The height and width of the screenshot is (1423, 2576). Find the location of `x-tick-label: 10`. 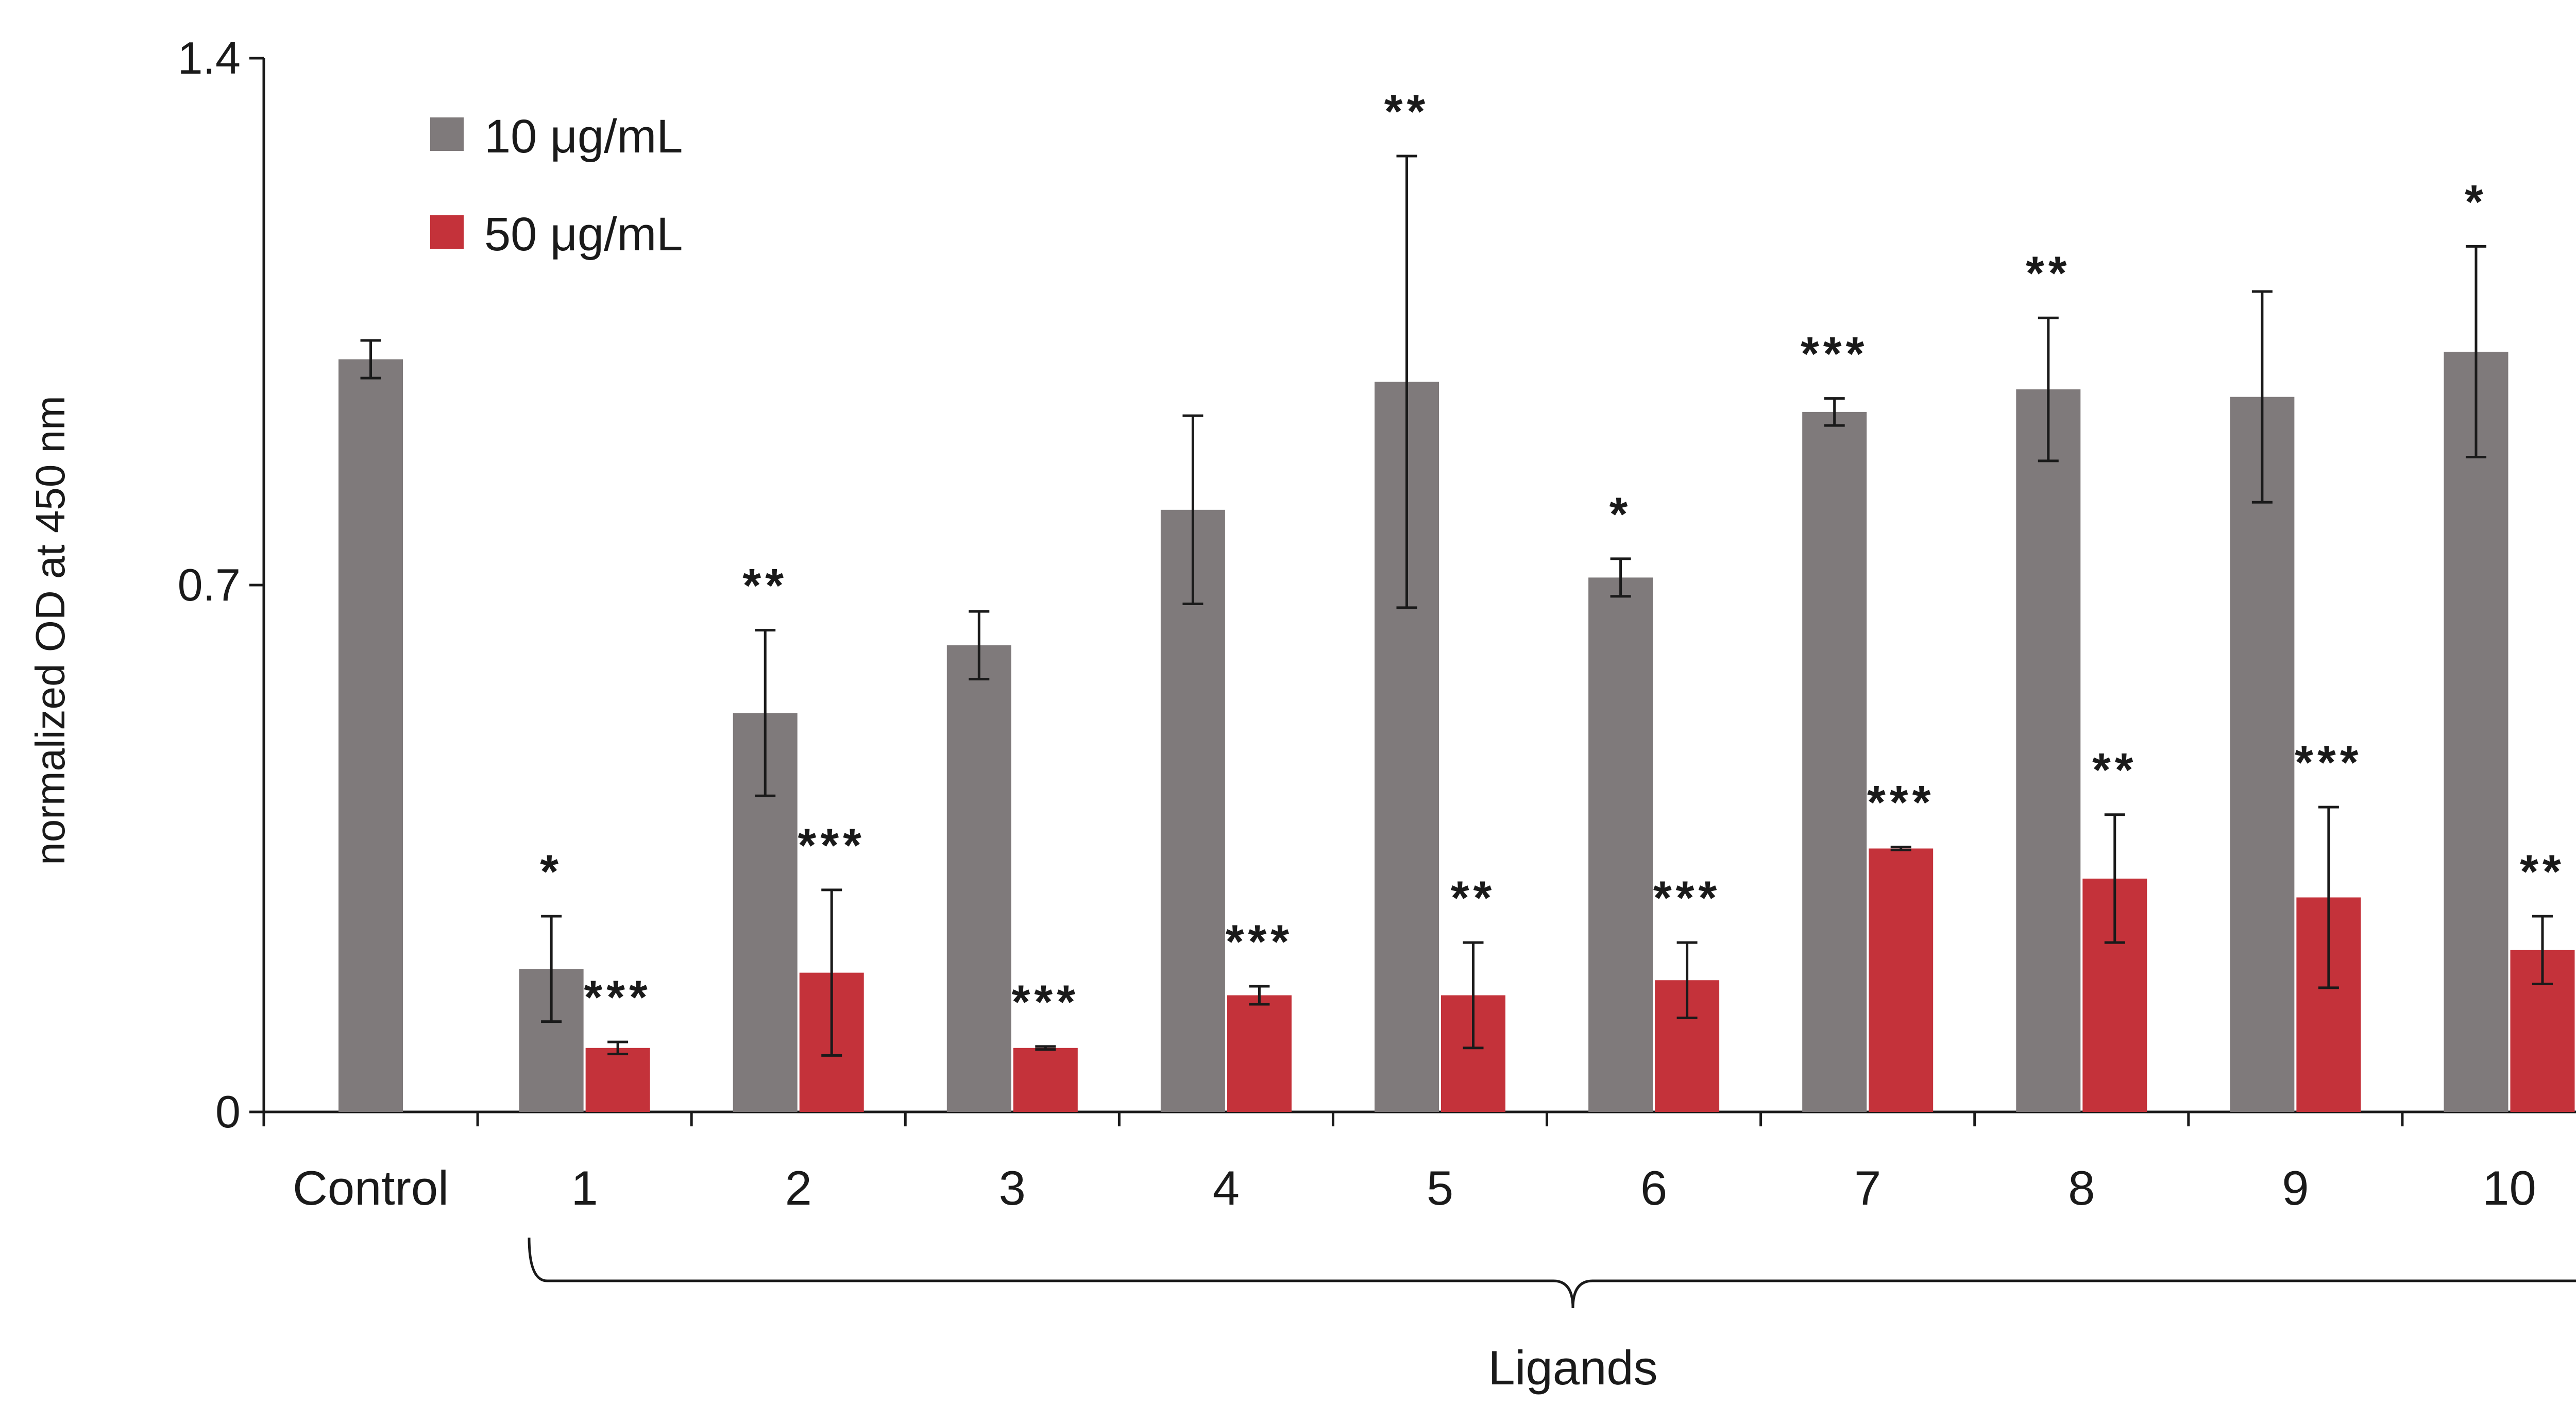

x-tick-label: 10 is located at coordinates (2509, 1188).